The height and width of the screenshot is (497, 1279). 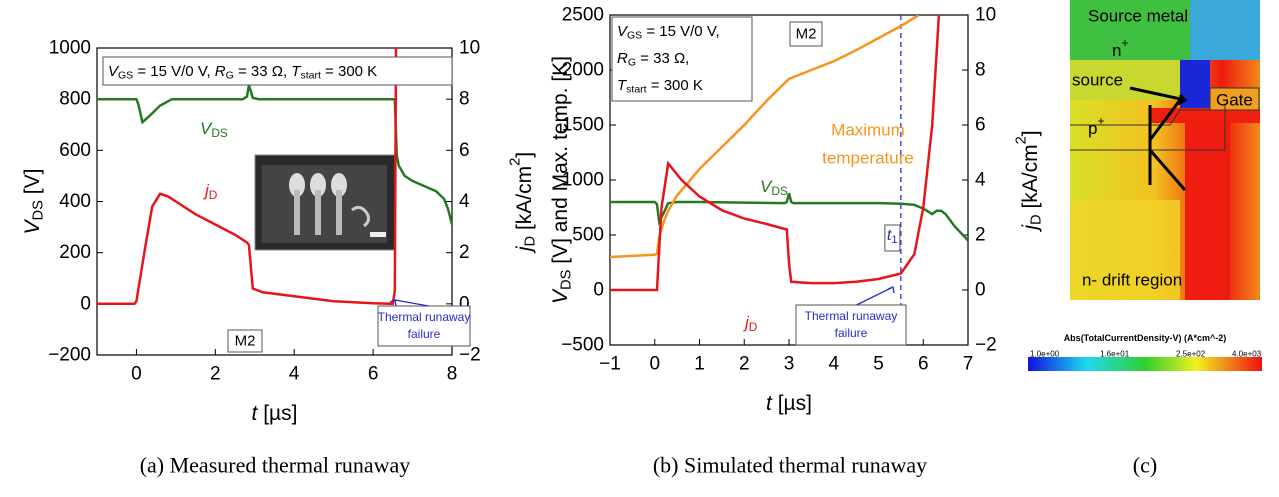 I want to click on y-tick-label: 2500, so click(x=583, y=15).